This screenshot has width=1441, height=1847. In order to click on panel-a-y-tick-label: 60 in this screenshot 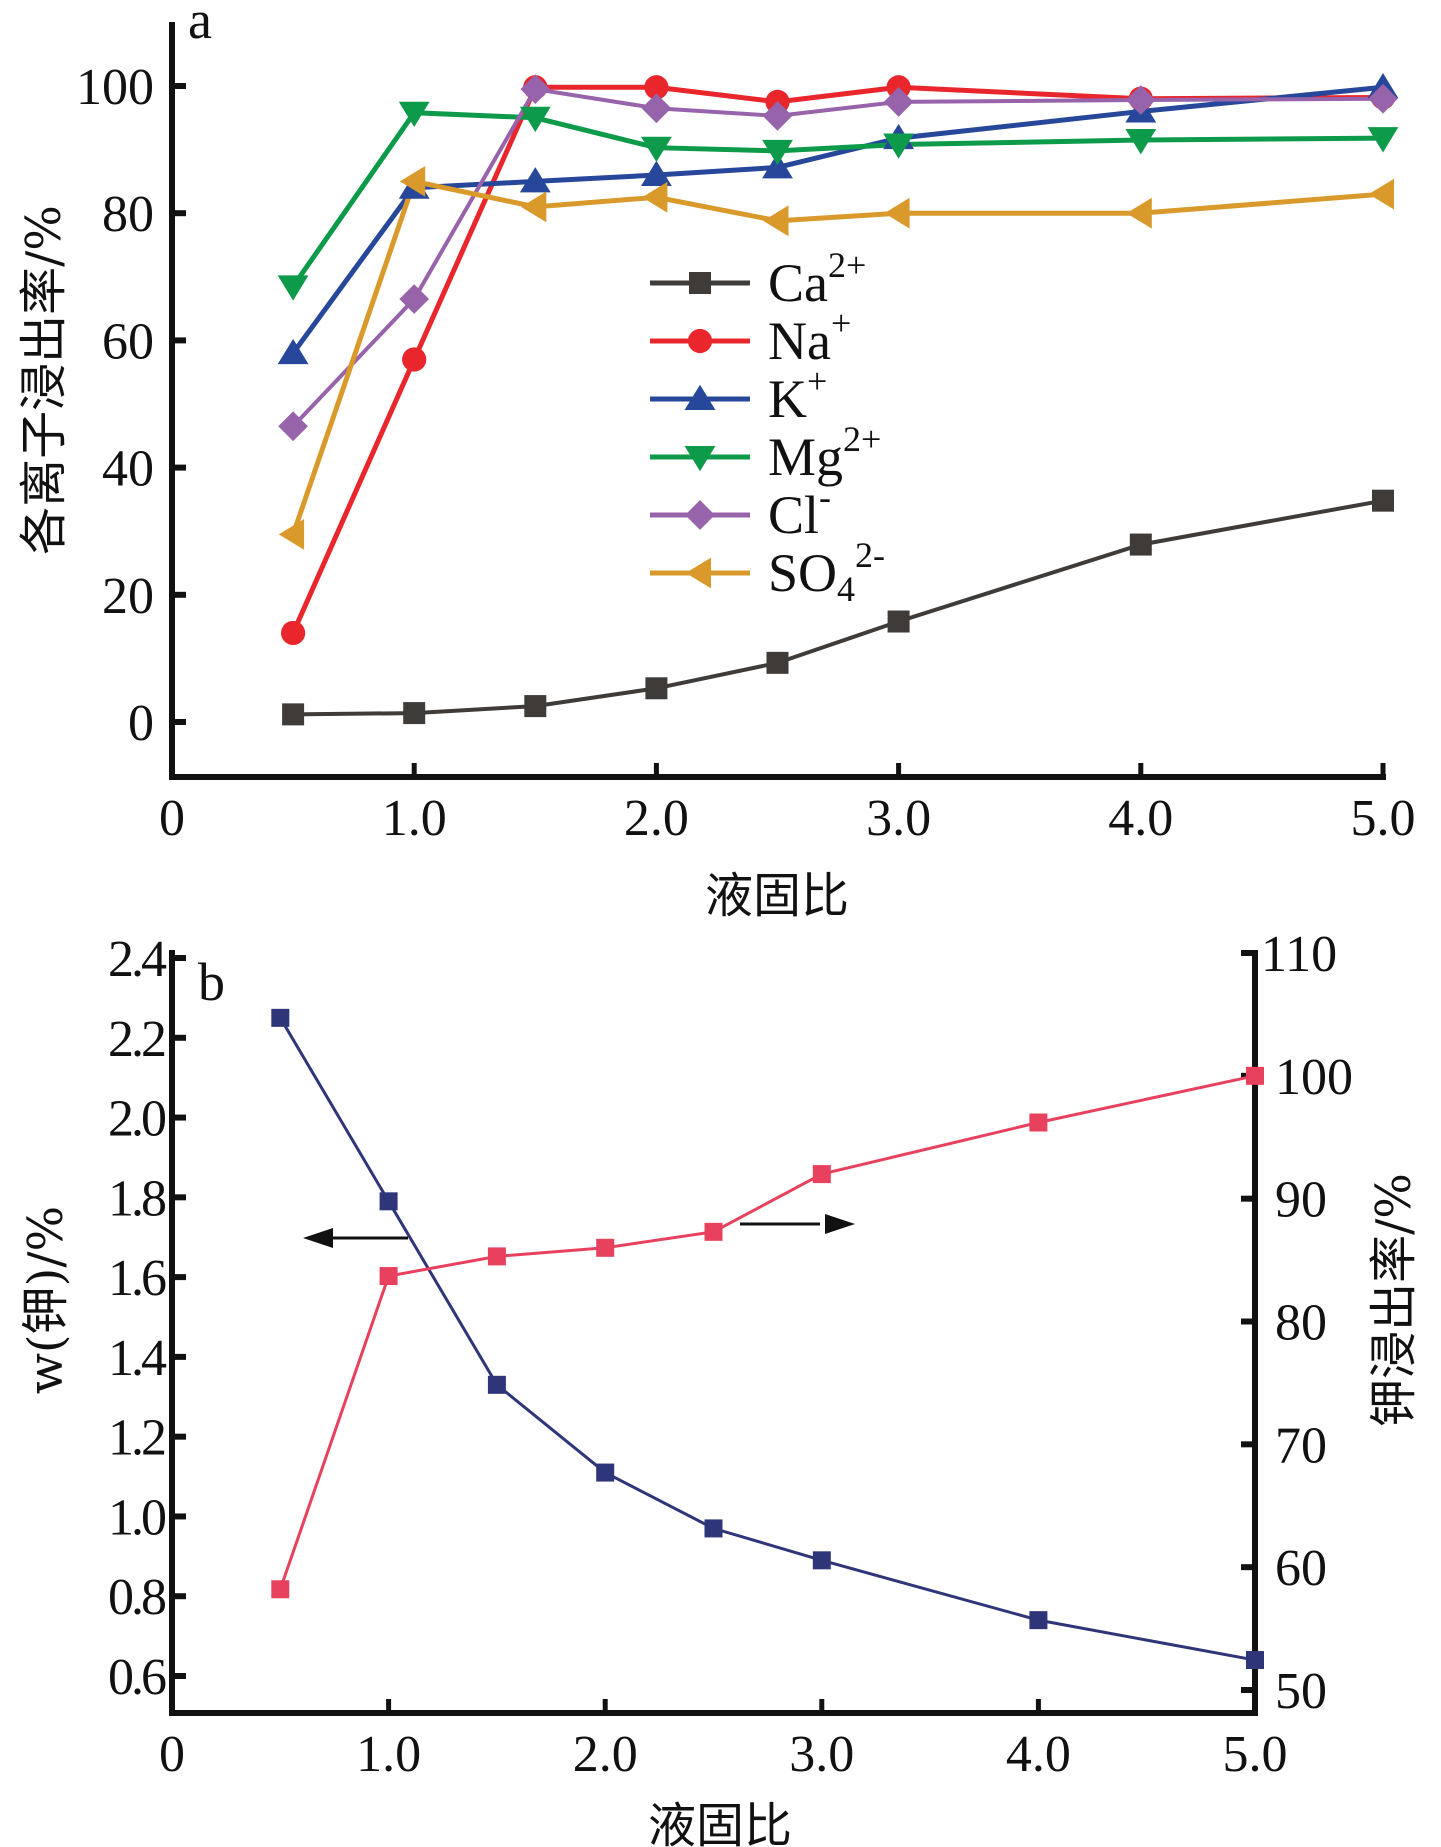, I will do `click(128, 341)`.